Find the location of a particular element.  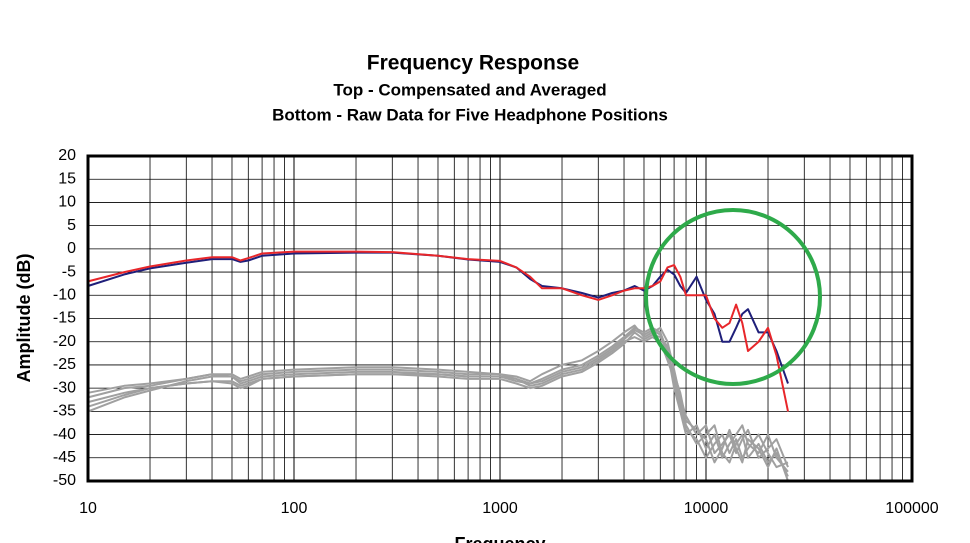

chart-title: Frequency Response is located at coordinates (473, 63).